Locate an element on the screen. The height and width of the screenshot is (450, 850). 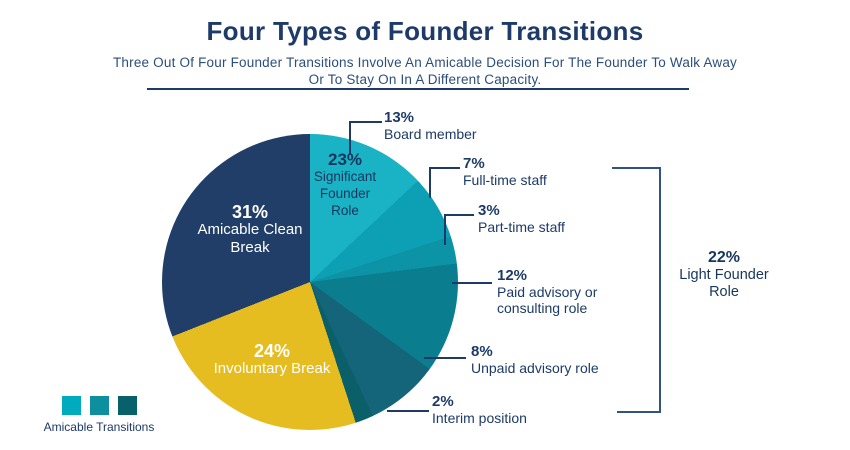
paid-advisory-label-2: consulting role is located at coordinates (542, 308).